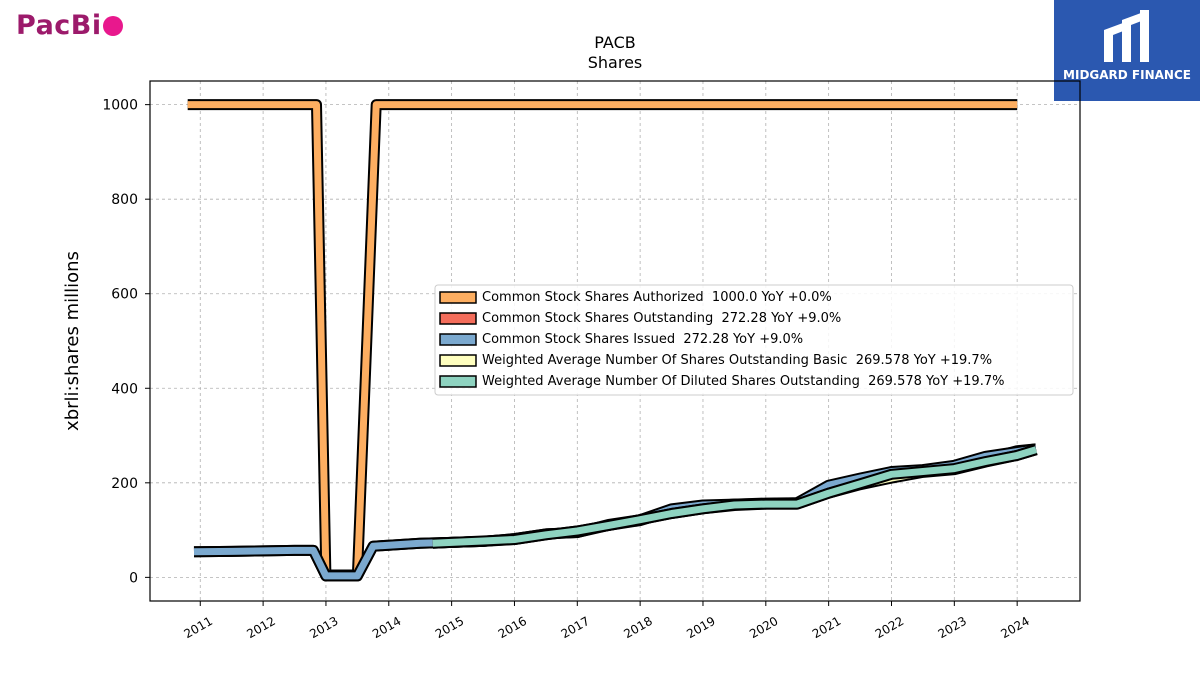 The image size is (1200, 675). What do you see at coordinates (72, 341) in the screenshot?
I see `y-axis-label: xbrli:shares millions` at bounding box center [72, 341].